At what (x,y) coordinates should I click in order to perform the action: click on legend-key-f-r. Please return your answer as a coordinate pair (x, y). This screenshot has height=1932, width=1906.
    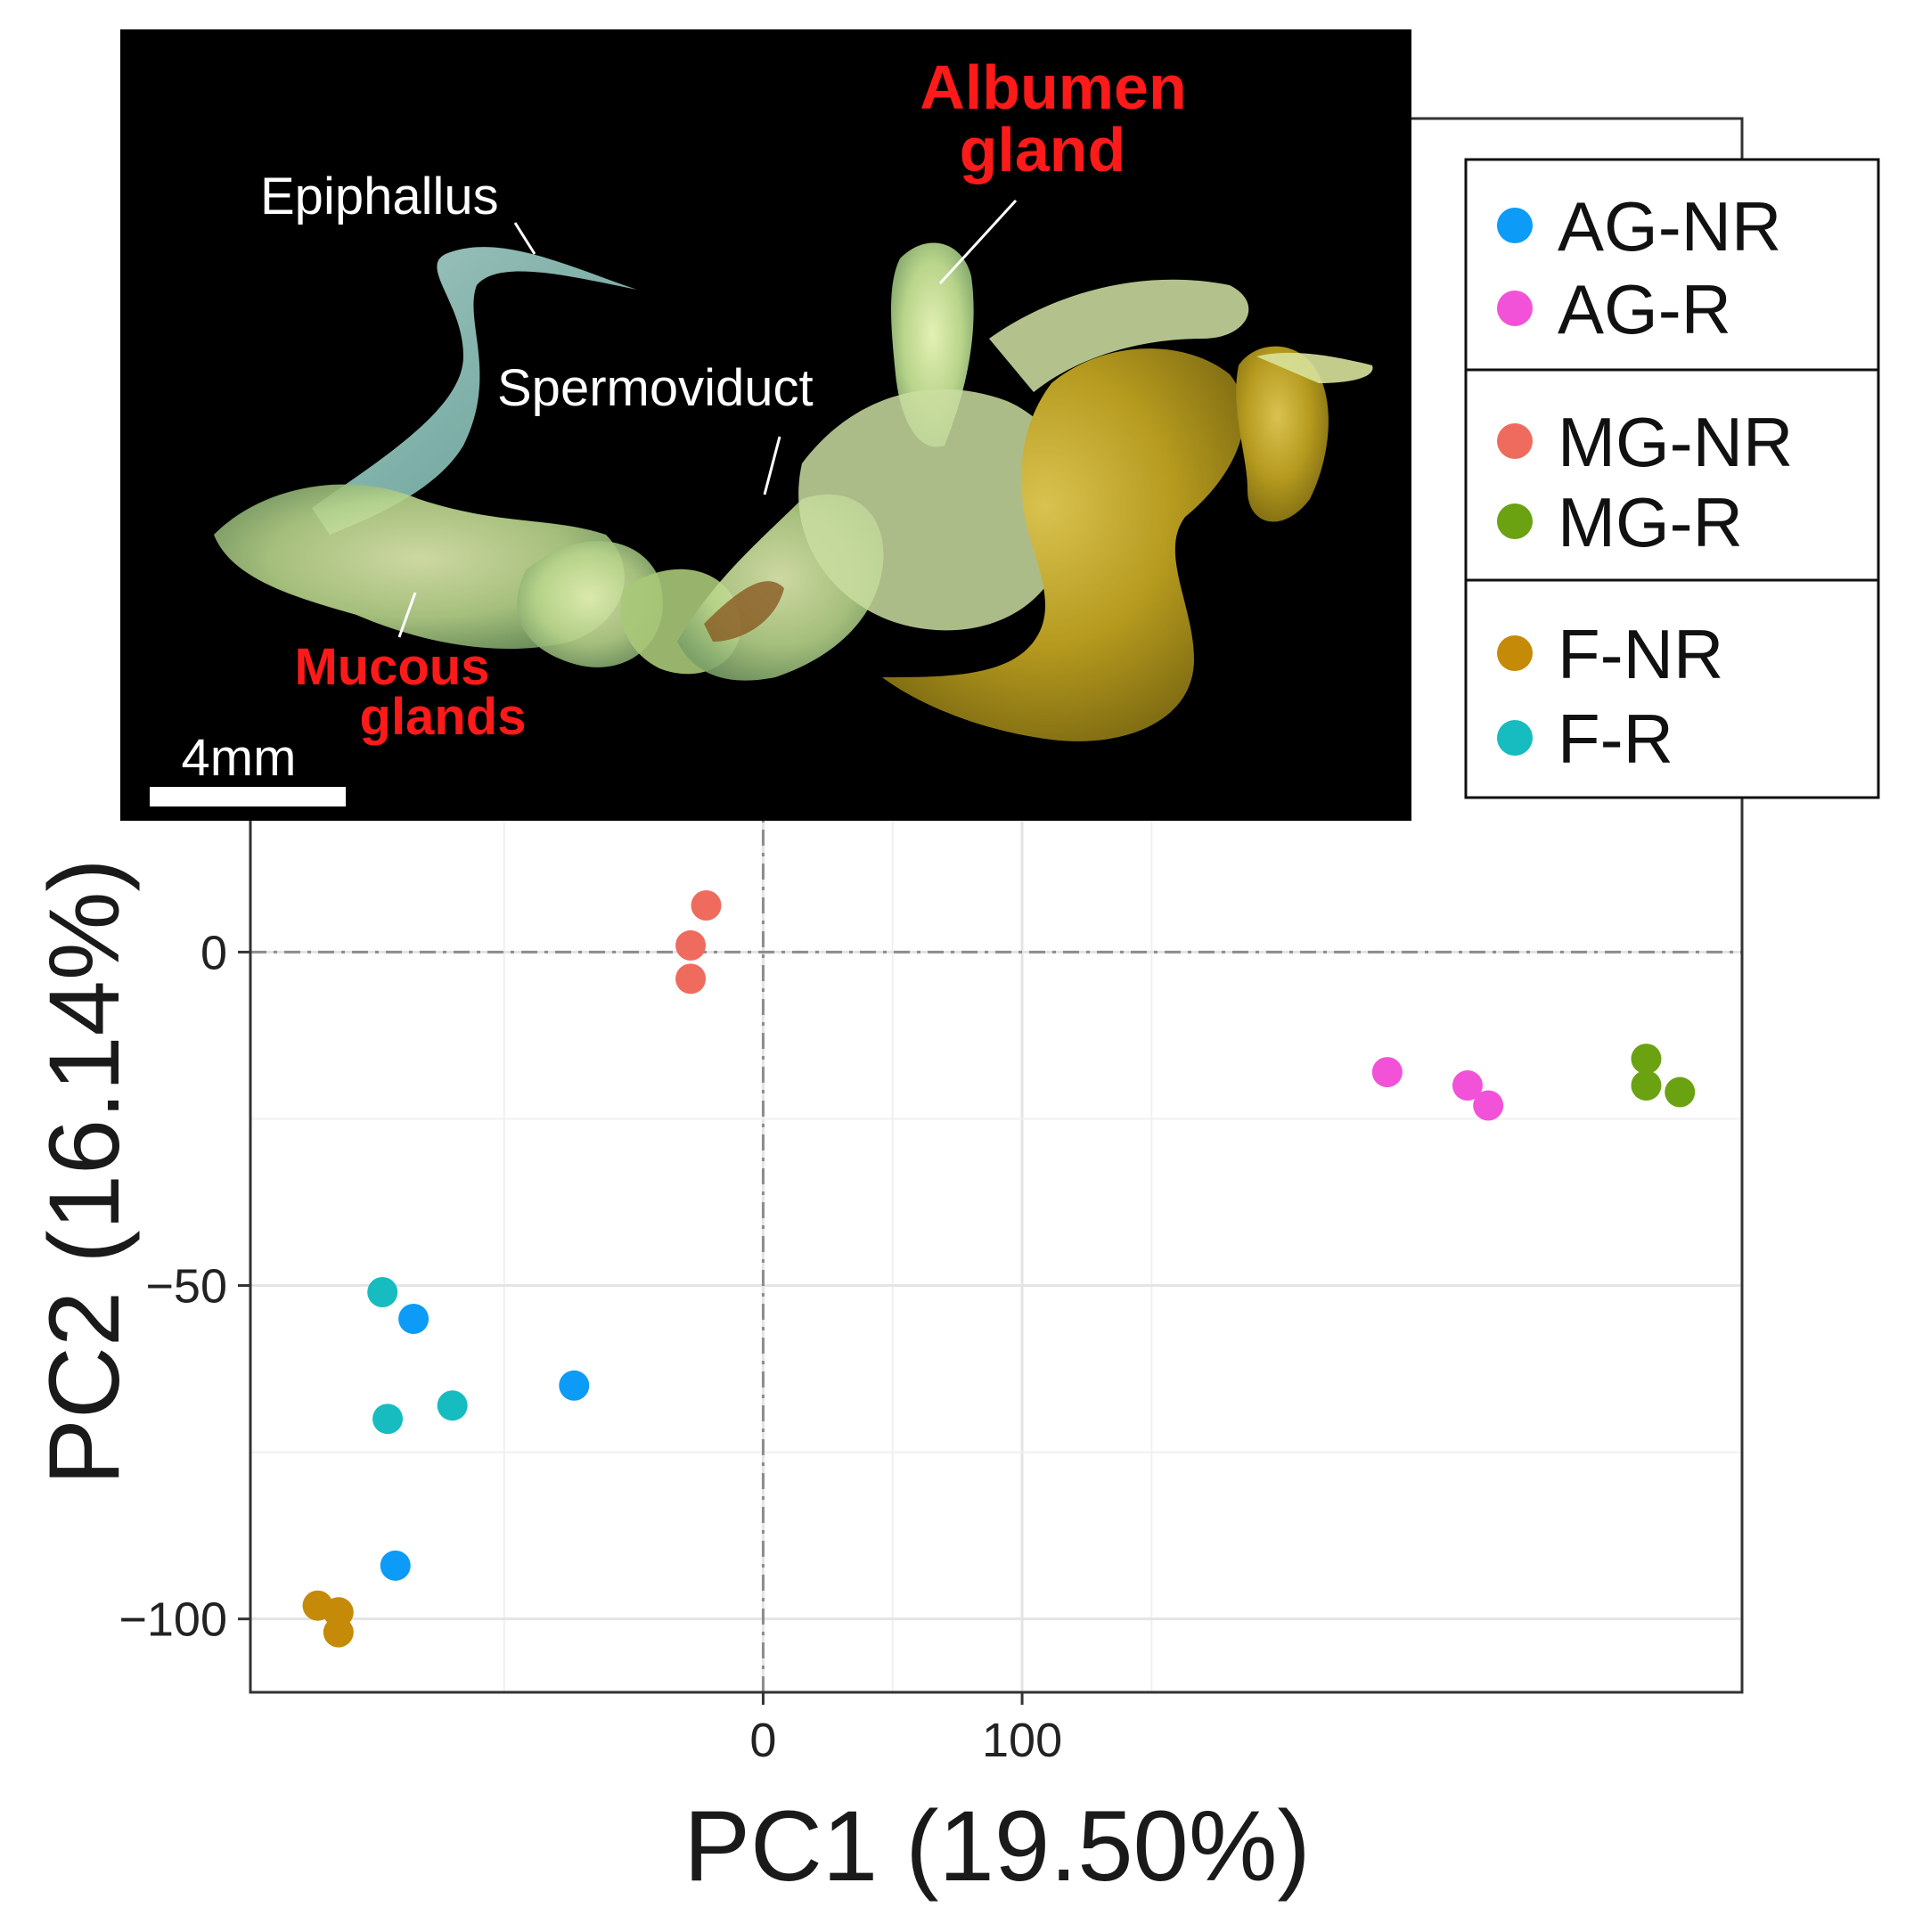
    Looking at the image, I should click on (1515, 738).